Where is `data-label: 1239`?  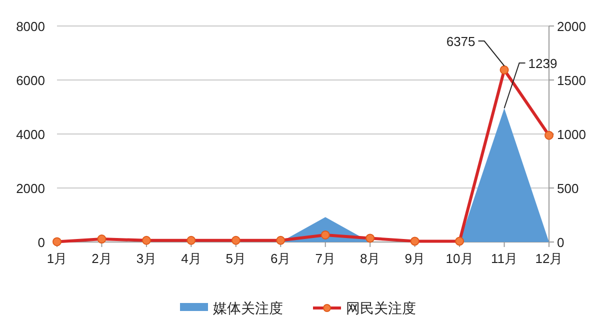 data-label: 1239 is located at coordinates (543, 63).